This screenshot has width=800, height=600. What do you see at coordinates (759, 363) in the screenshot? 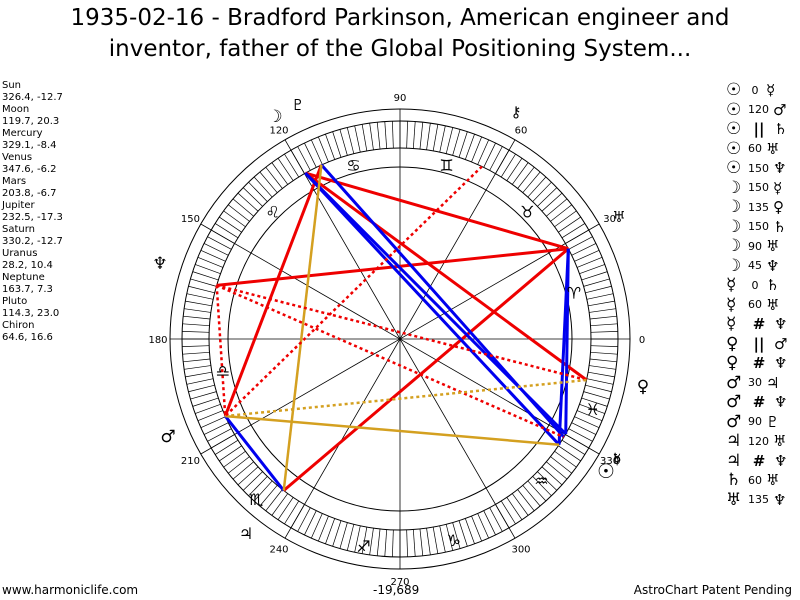
I see `aspect-symbol: #` at bounding box center [759, 363].